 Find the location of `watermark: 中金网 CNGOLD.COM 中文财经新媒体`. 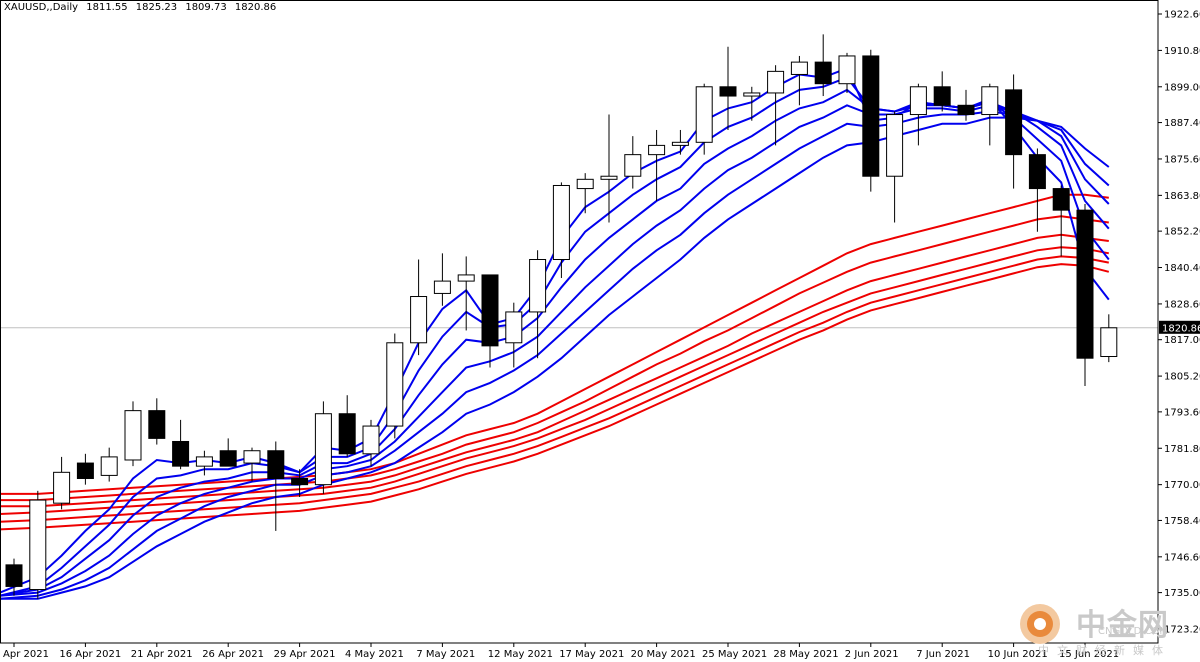

watermark: 中金网 CNGOLD.COM 中文财经新媒体 is located at coordinates (1103, 628).